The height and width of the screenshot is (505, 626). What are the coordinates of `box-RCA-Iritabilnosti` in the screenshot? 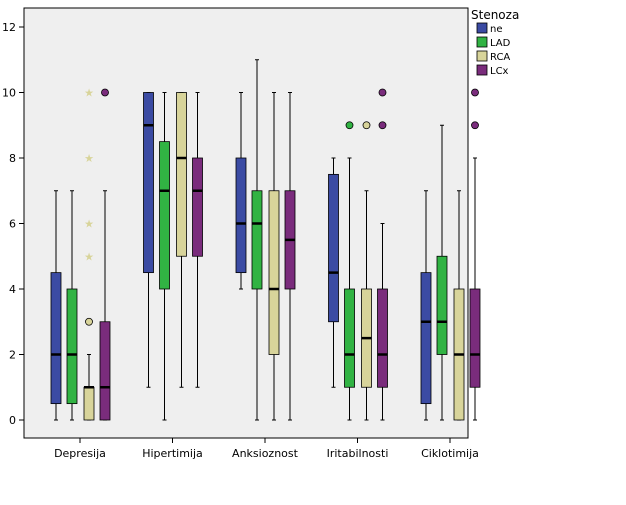 It's located at (366, 271).